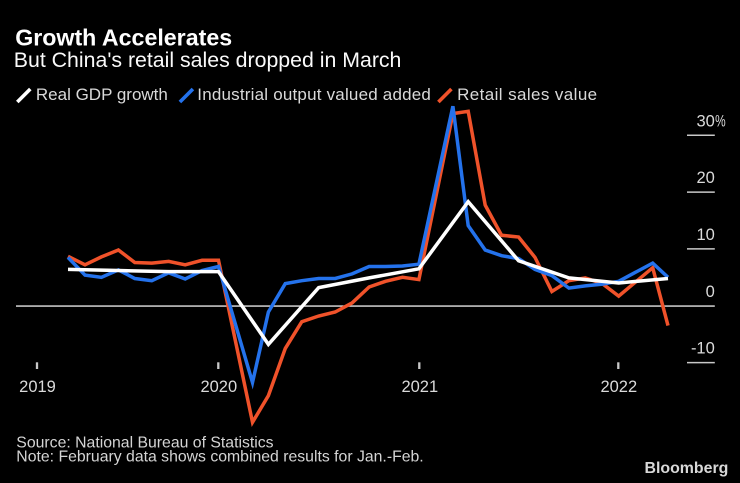  Describe the element at coordinates (705, 235) in the screenshot. I see `svg-text: 10` at that location.